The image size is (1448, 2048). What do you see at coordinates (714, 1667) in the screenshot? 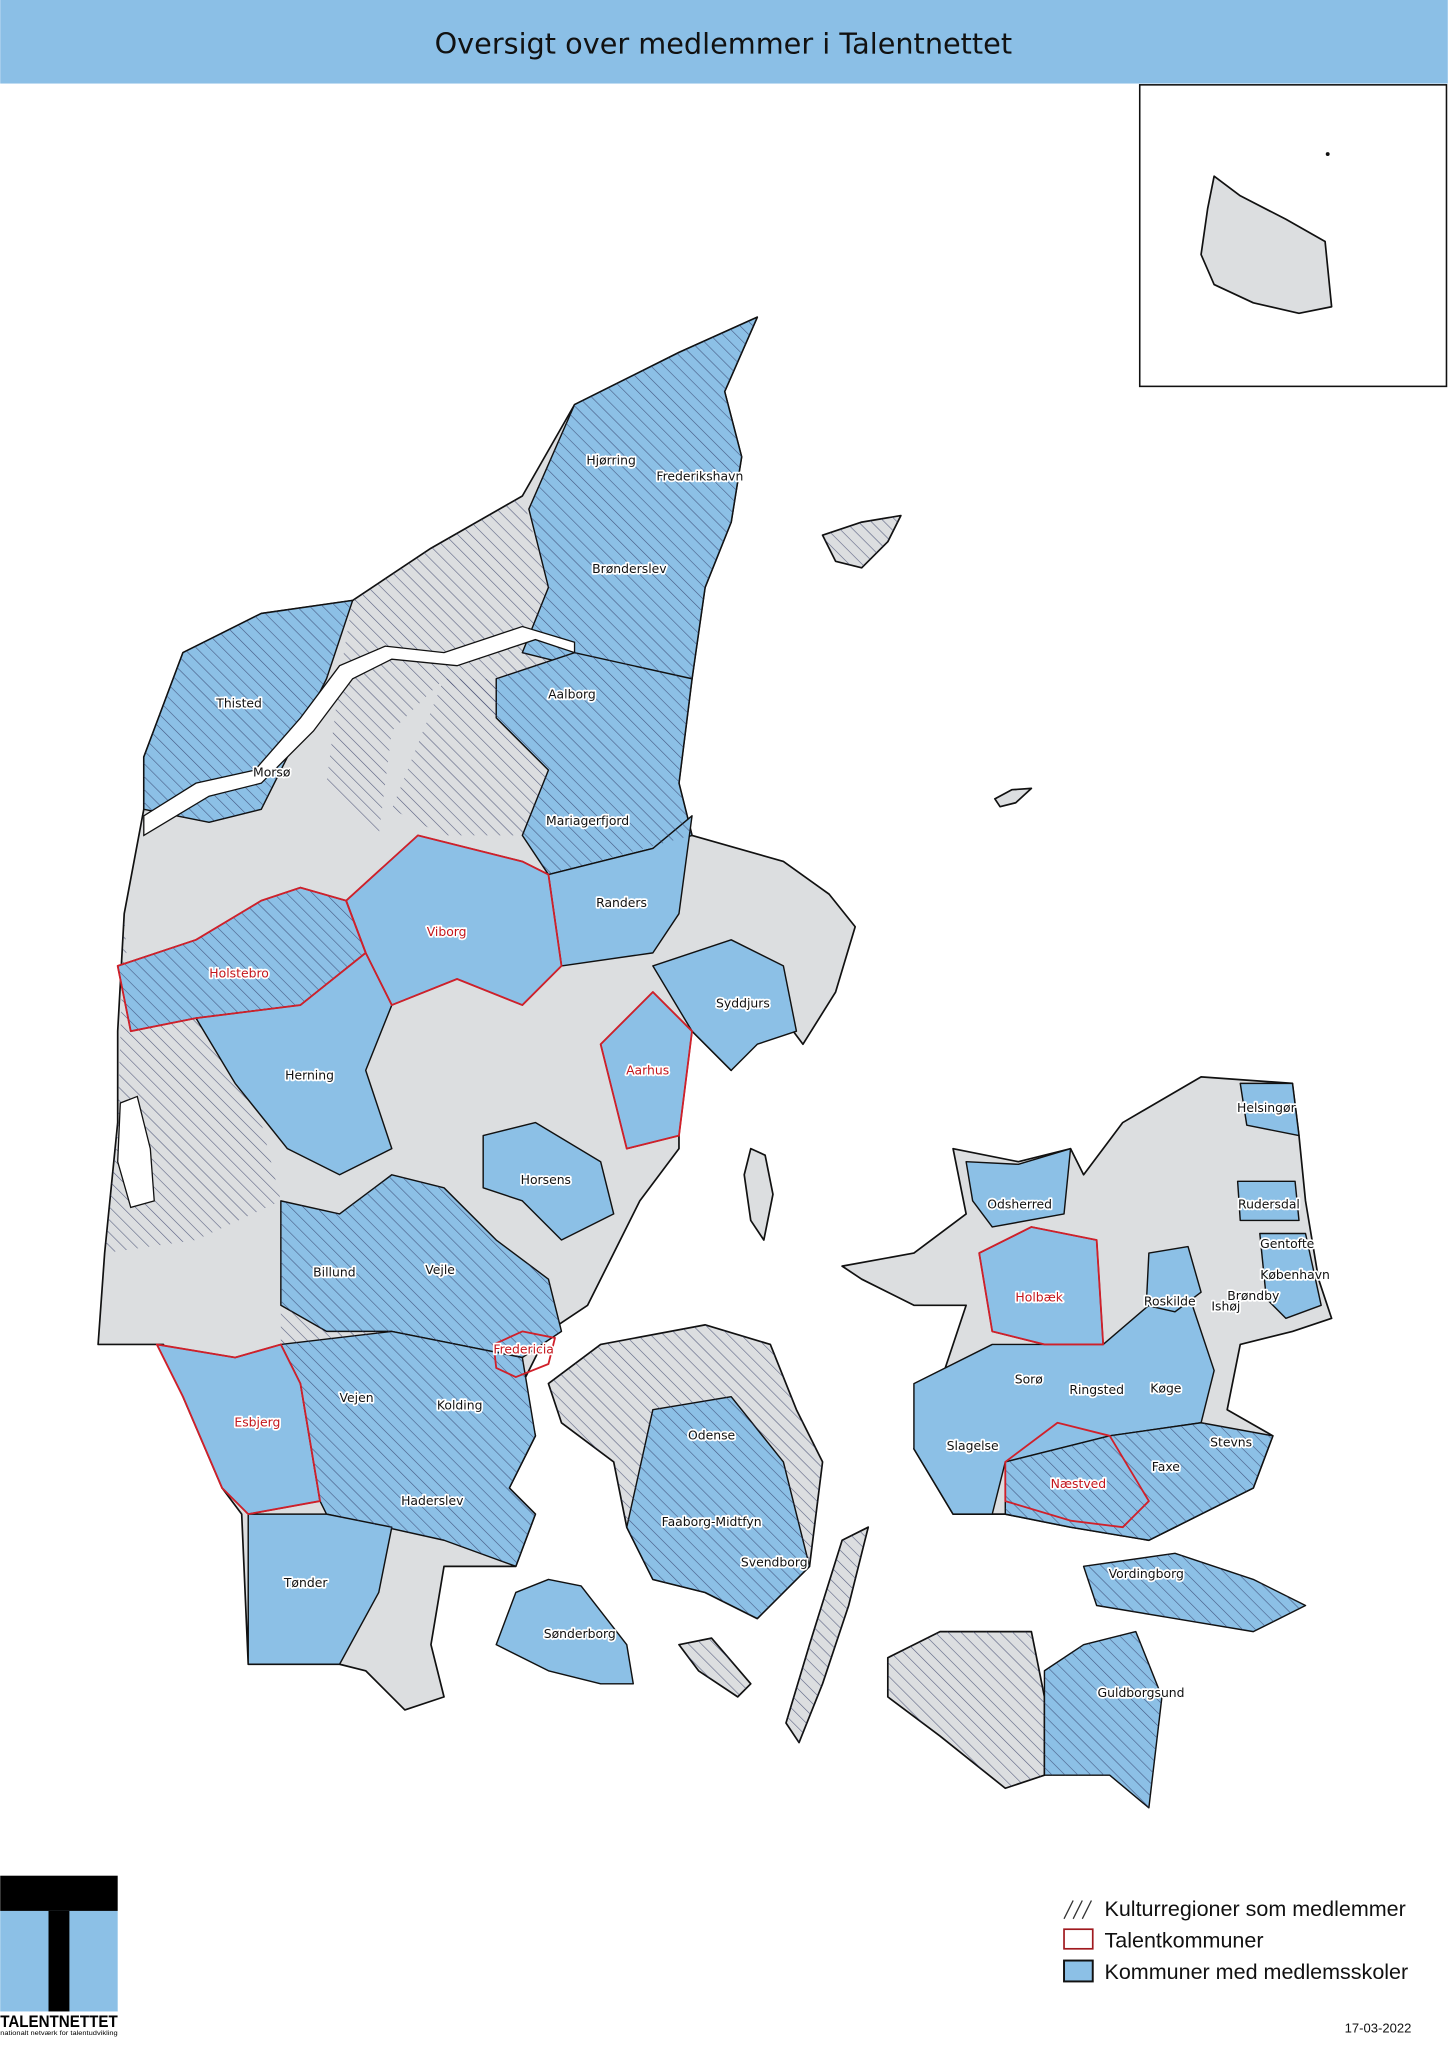
I see `aero-hatch` at bounding box center [714, 1667].